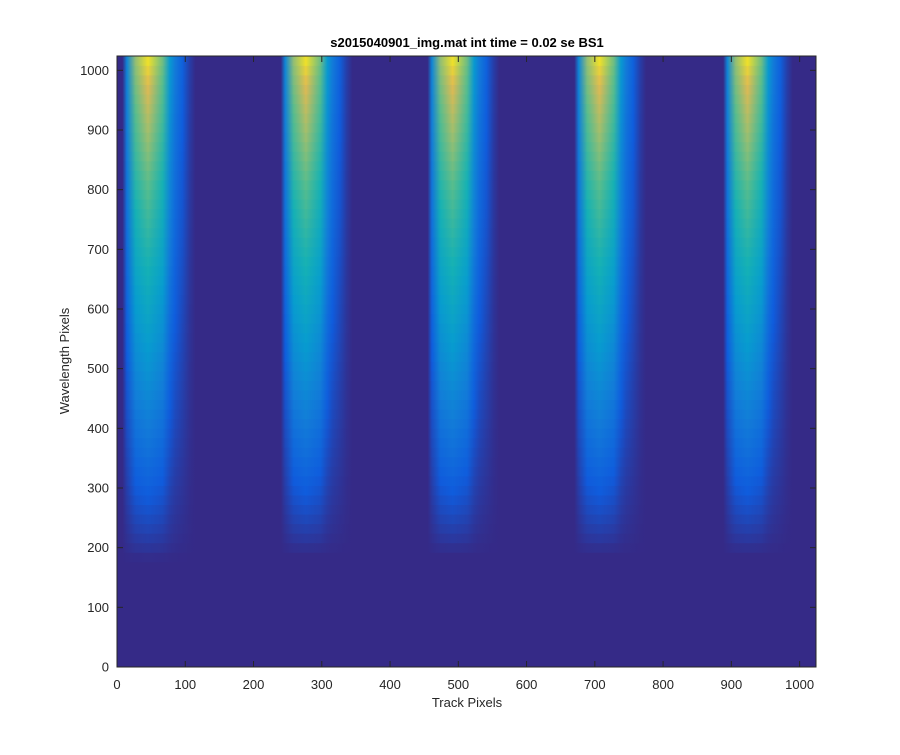 This screenshot has height=755, width=900. Describe the element at coordinates (467, 702) in the screenshot. I see `x-axis-label: Track Pixels` at that location.